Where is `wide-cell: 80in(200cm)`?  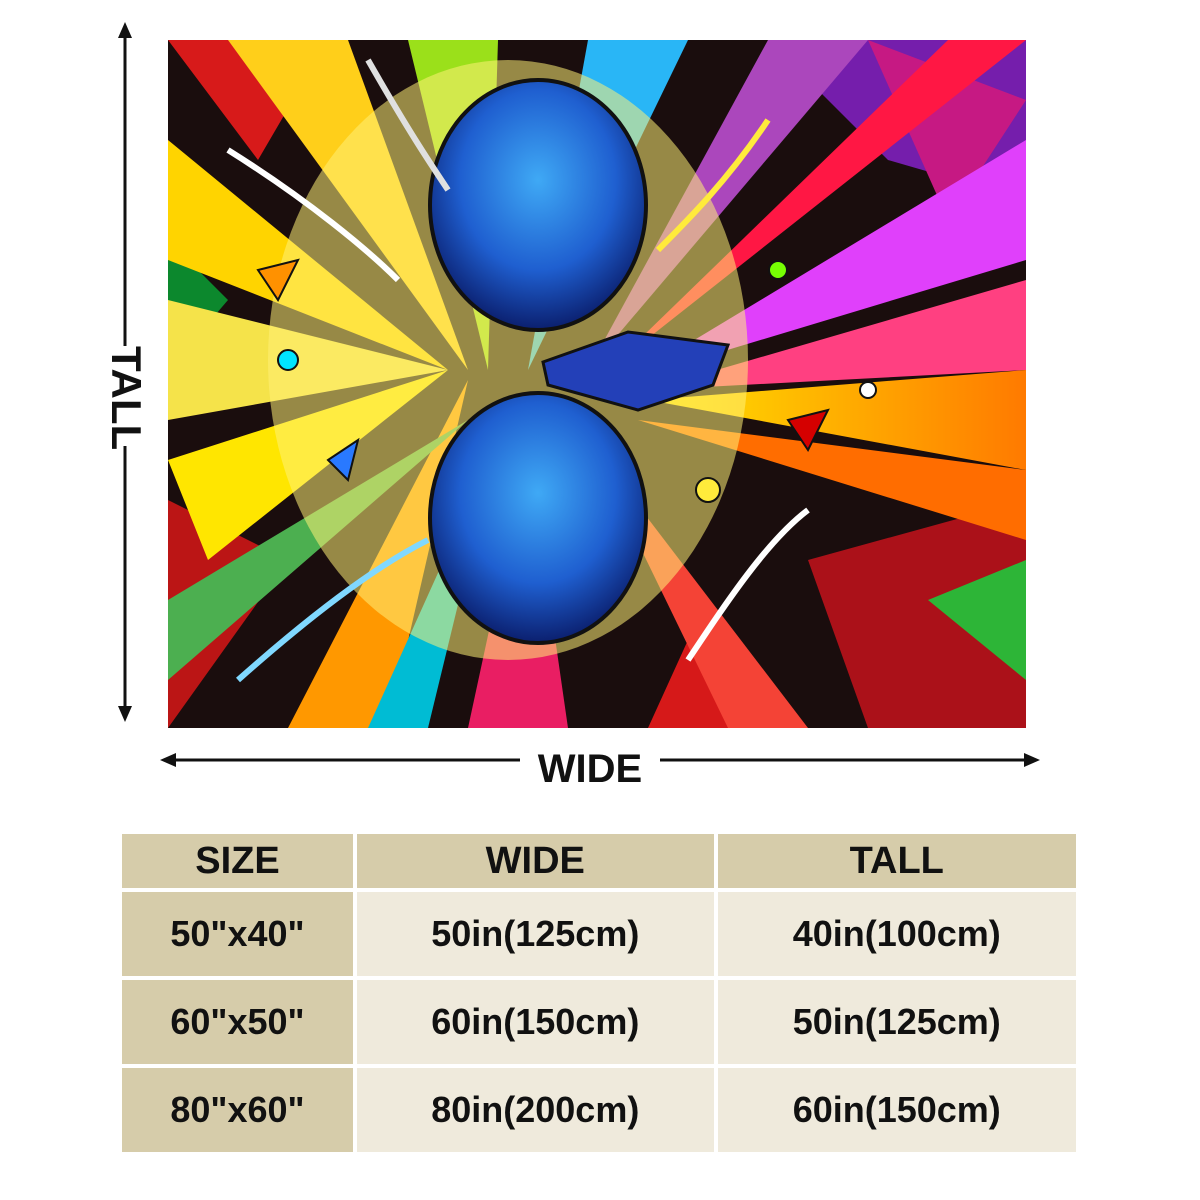 wide-cell: 80in(200cm) is located at coordinates (535, 1110).